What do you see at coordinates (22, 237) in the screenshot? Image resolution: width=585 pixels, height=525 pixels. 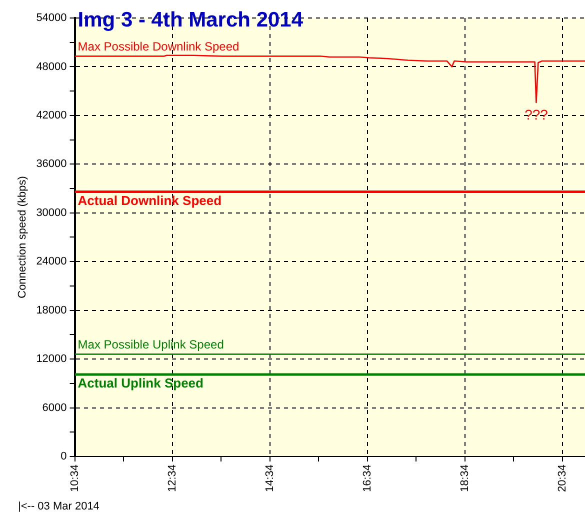 I see `y-axis-title: Connection speed (kbps)` at bounding box center [22, 237].